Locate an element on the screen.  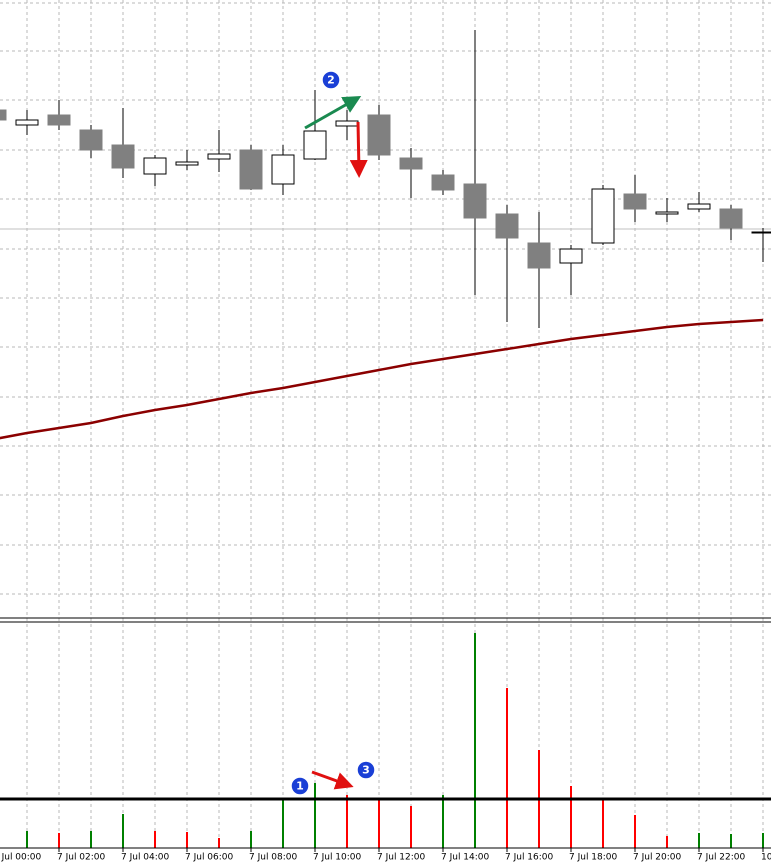
moving-average is located at coordinates (382, 379).